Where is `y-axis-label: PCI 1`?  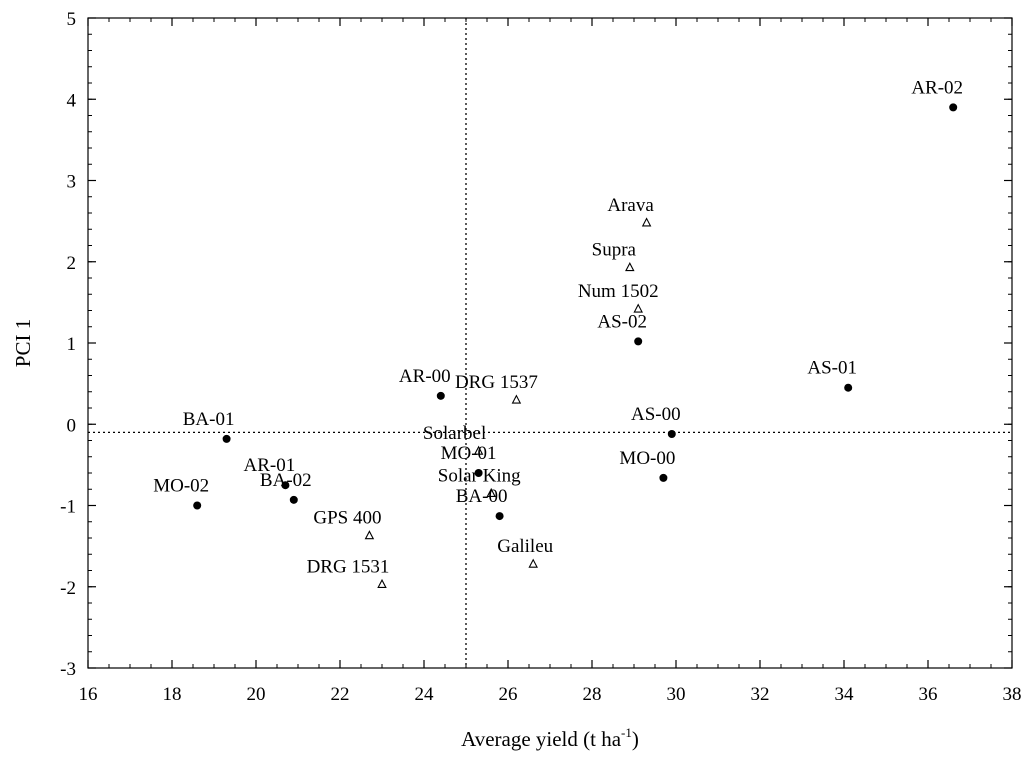 y-axis-label: PCI 1 is located at coordinates (23, 343).